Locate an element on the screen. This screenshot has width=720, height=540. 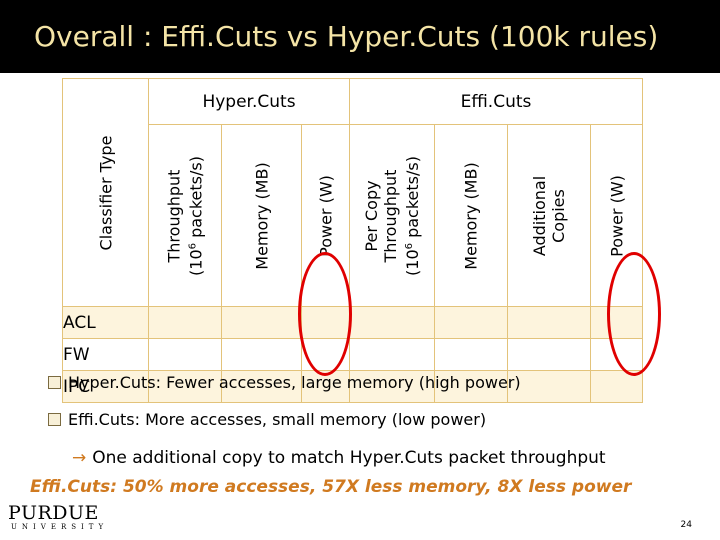
purdue-logo: PURDUE UNIVERSITY is located at coordinates (58, 517).